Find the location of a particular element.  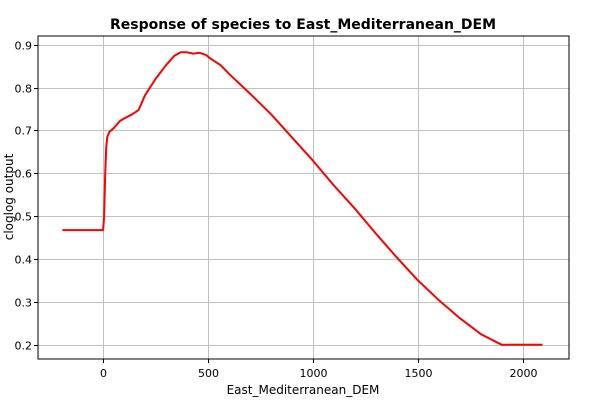

y-tick-label: 0.7 is located at coordinates (24, 131).